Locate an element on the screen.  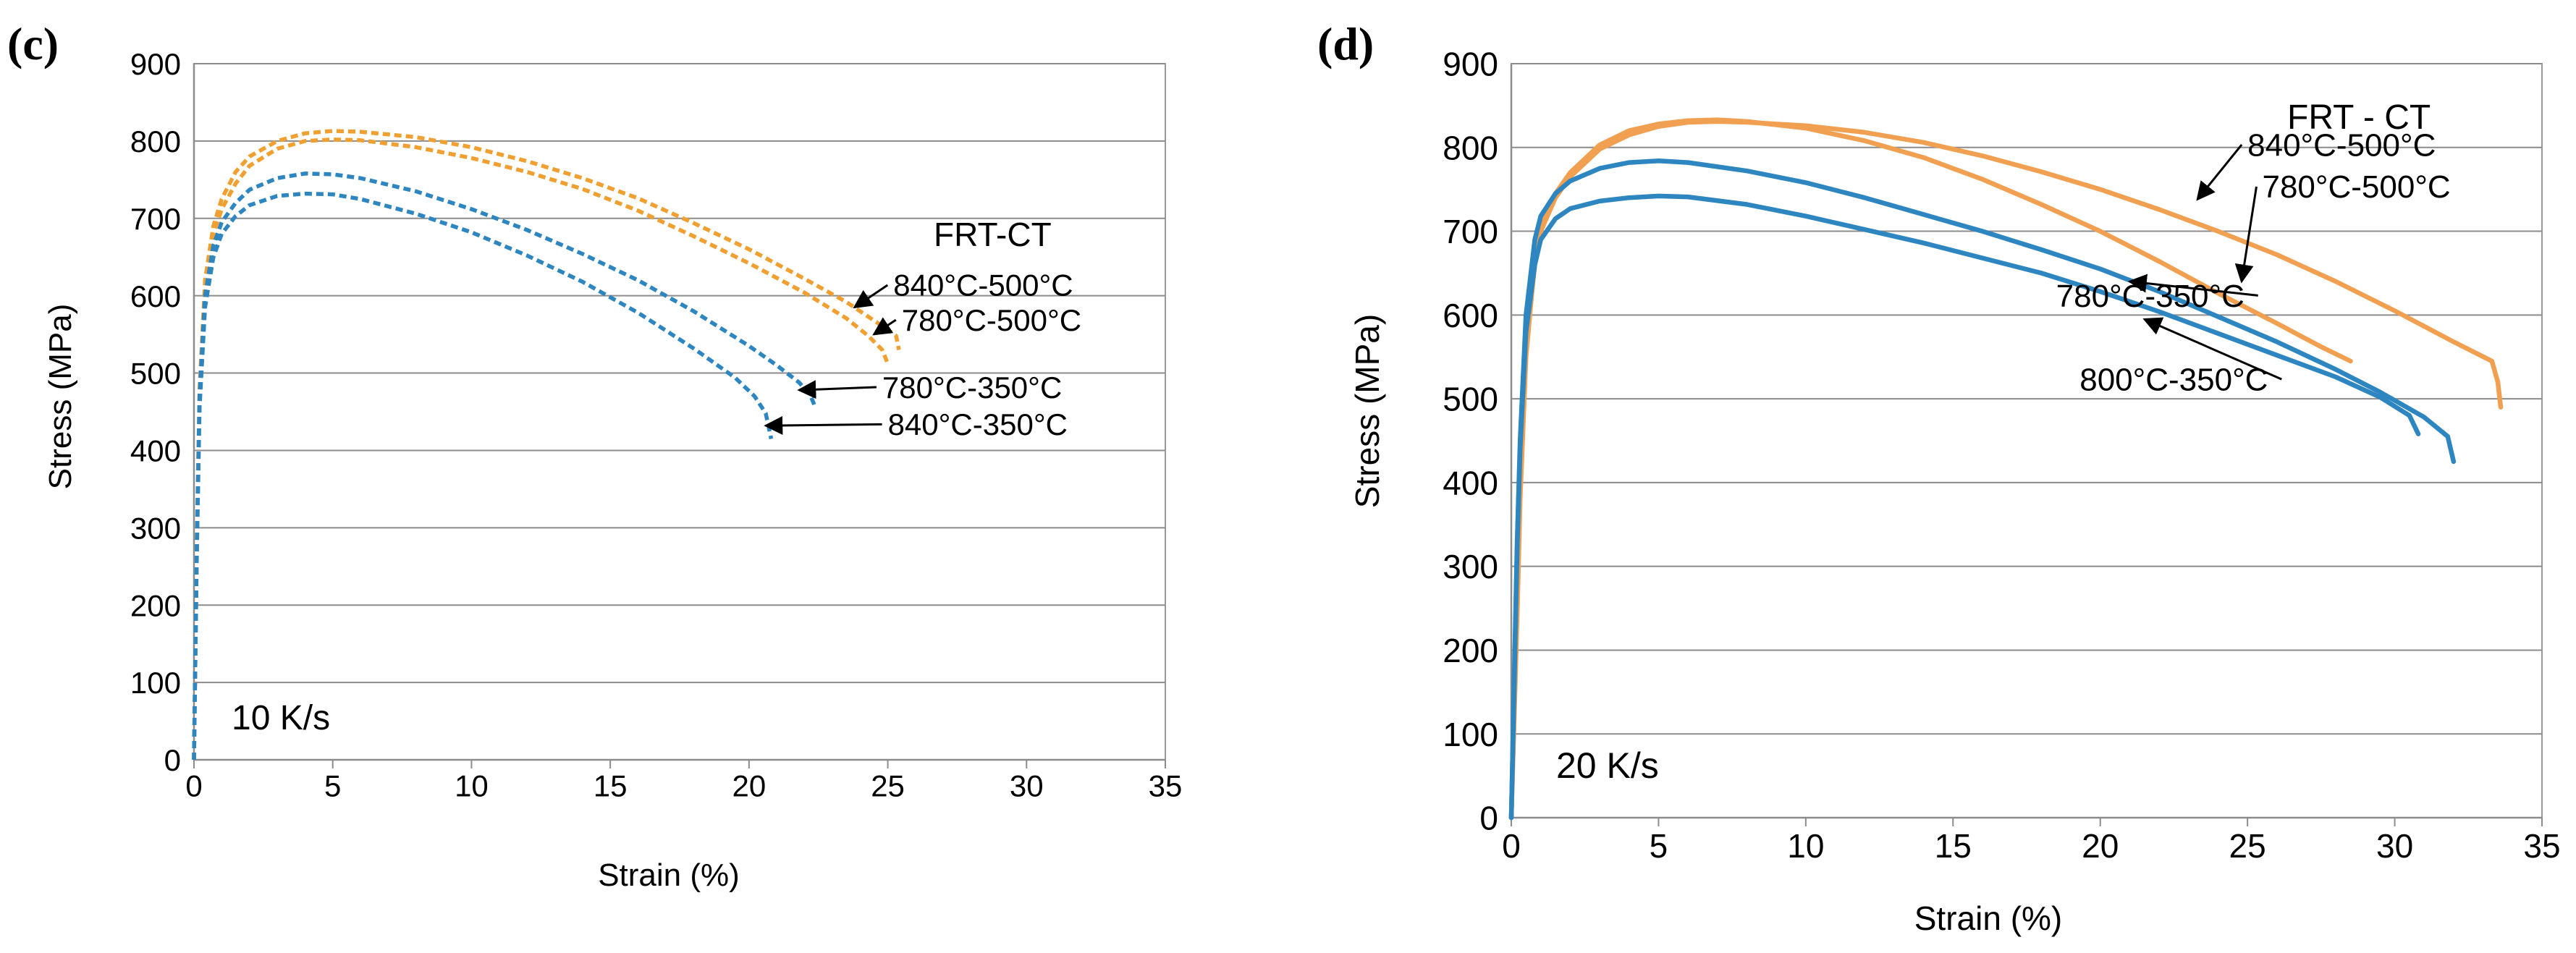
annotation-10ks: 10 K/s is located at coordinates (281, 718).